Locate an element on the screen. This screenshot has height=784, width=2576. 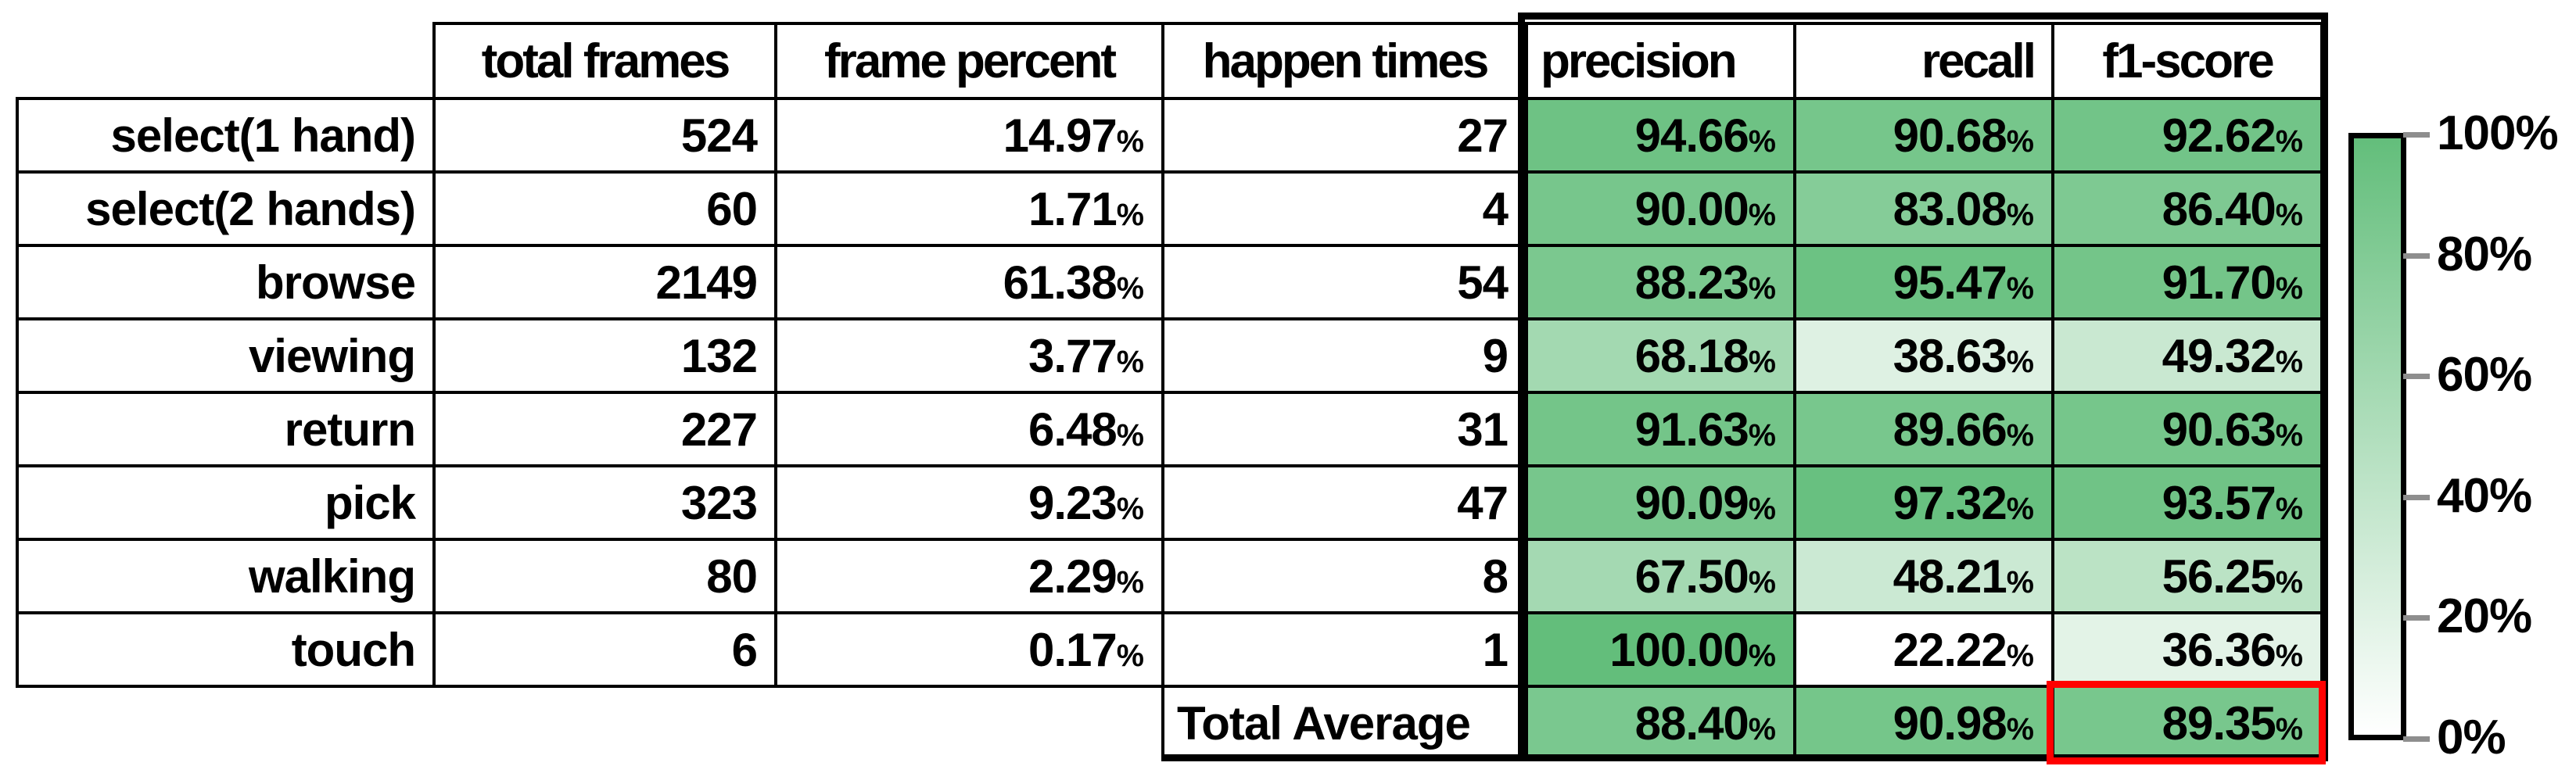
frame-percent-cell: 1.71% is located at coordinates (969, 209).